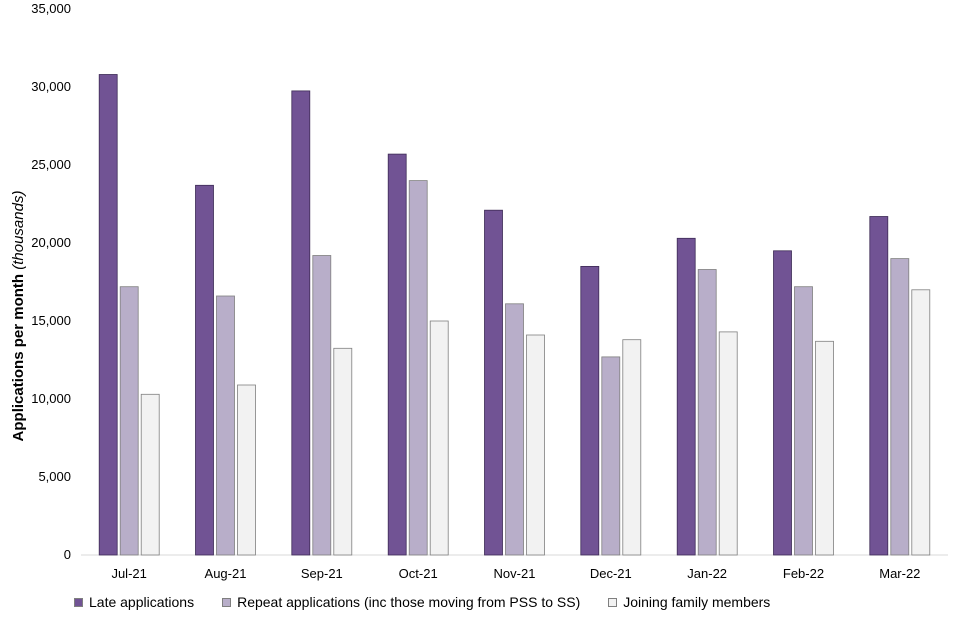  Describe the element at coordinates (51, 164) in the screenshot. I see `y-tick-label: 25,000` at that location.